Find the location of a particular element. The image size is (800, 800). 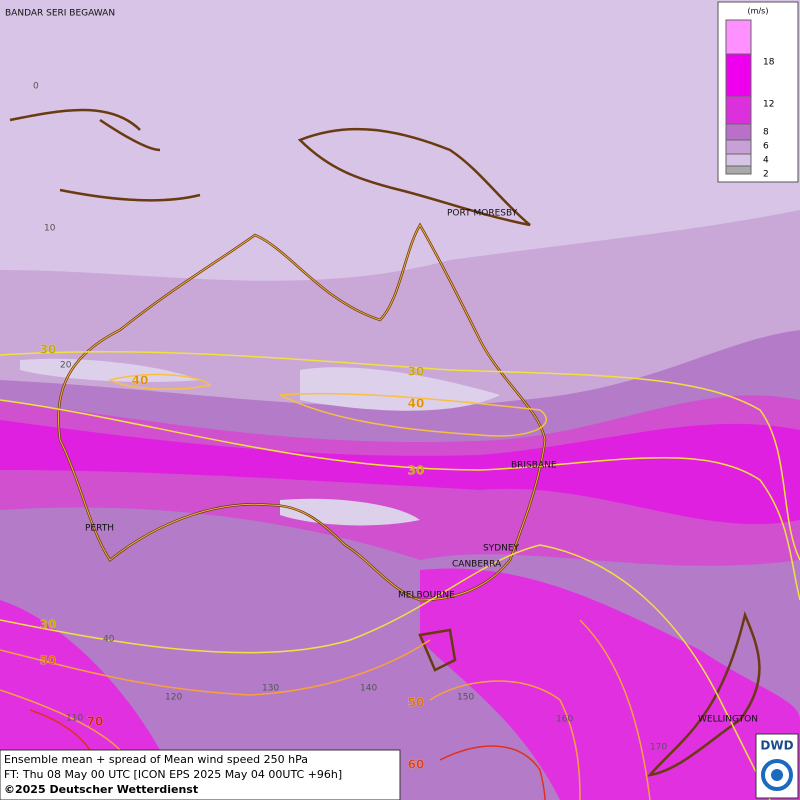

grid-label: 0 is located at coordinates (36, 87).